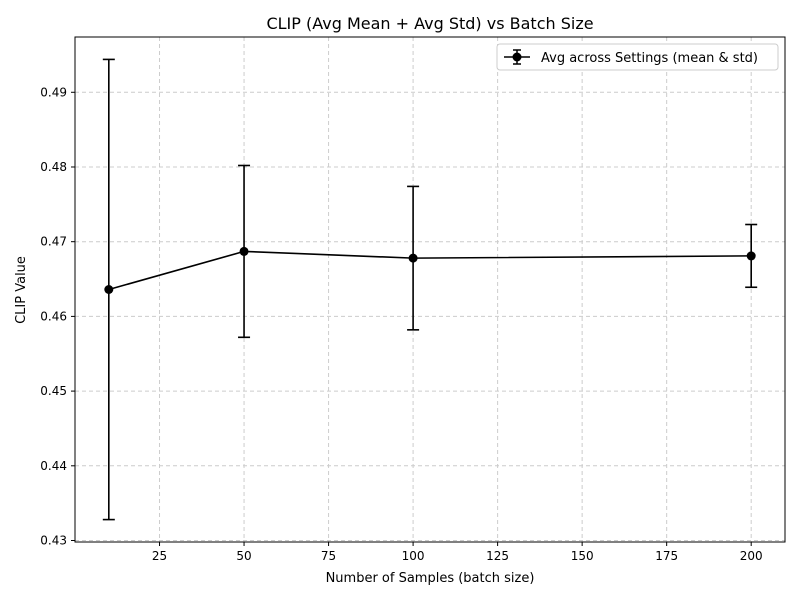 This screenshot has width=800, height=600. What do you see at coordinates (751, 556) in the screenshot?
I see `x-tick-label: 200` at bounding box center [751, 556].